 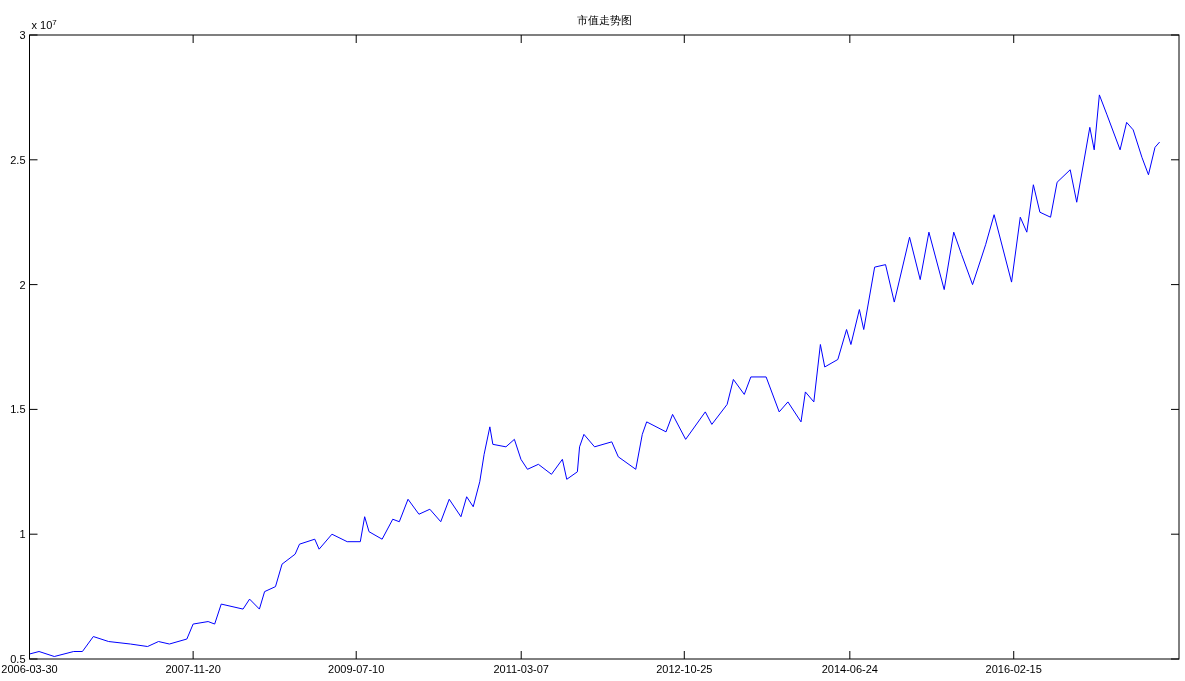 I want to click on text: x 10$^{7}$, so click(x=44, y=24).